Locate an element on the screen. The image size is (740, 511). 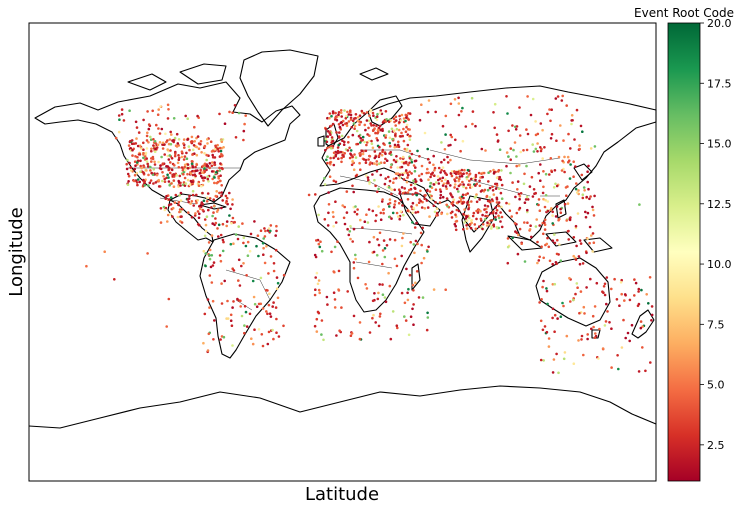
colorbar-tick-label: 10.0 is located at coordinates (719, 264).